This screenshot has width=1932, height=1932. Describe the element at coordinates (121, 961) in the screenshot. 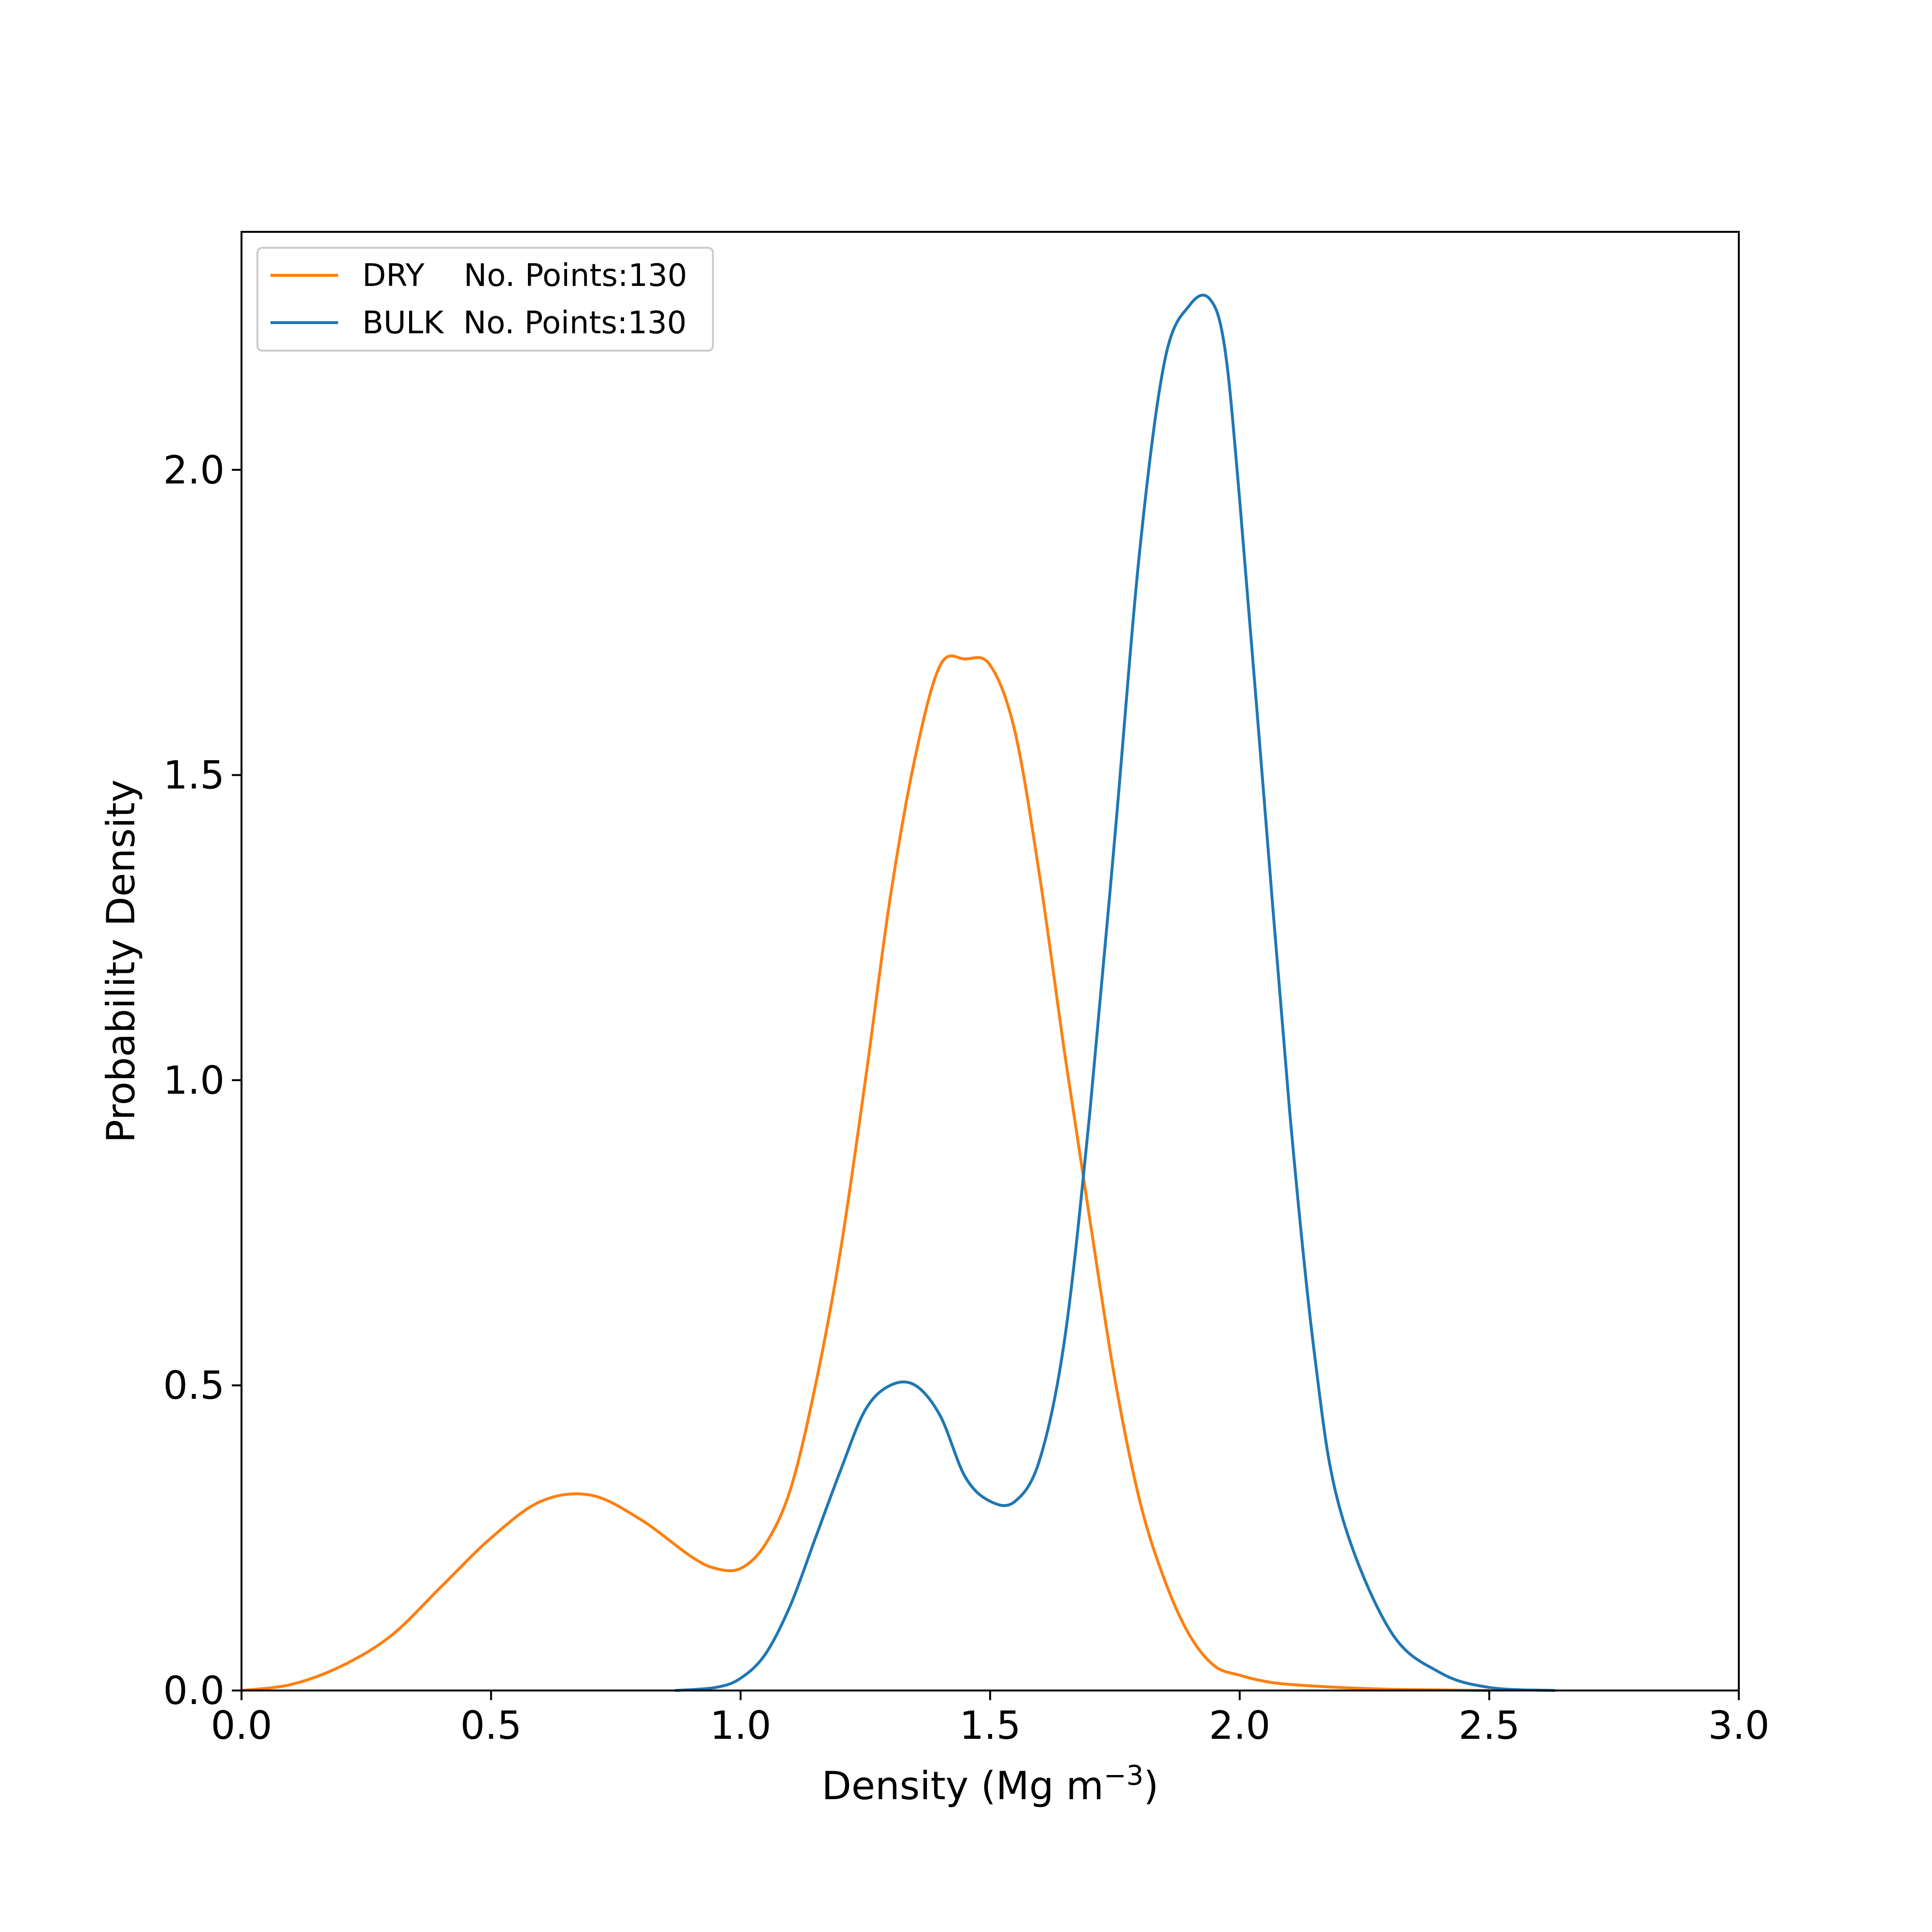

I see `y-axis-label: Probability Density` at that location.